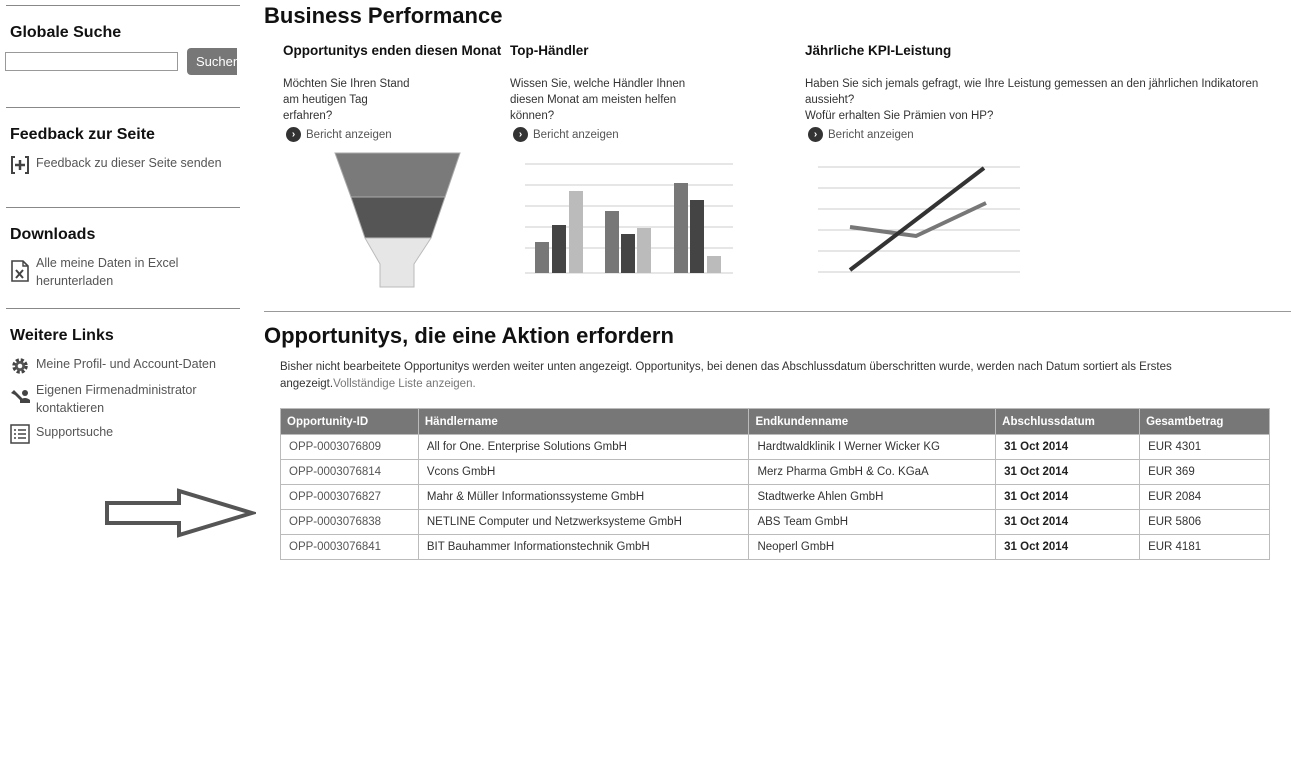 The width and height of the screenshot is (1291, 759). What do you see at coordinates (583, 547) in the screenshot?
I see `dealer-name-cell: BIT Bauhammer Informationstechnik GmbH` at bounding box center [583, 547].